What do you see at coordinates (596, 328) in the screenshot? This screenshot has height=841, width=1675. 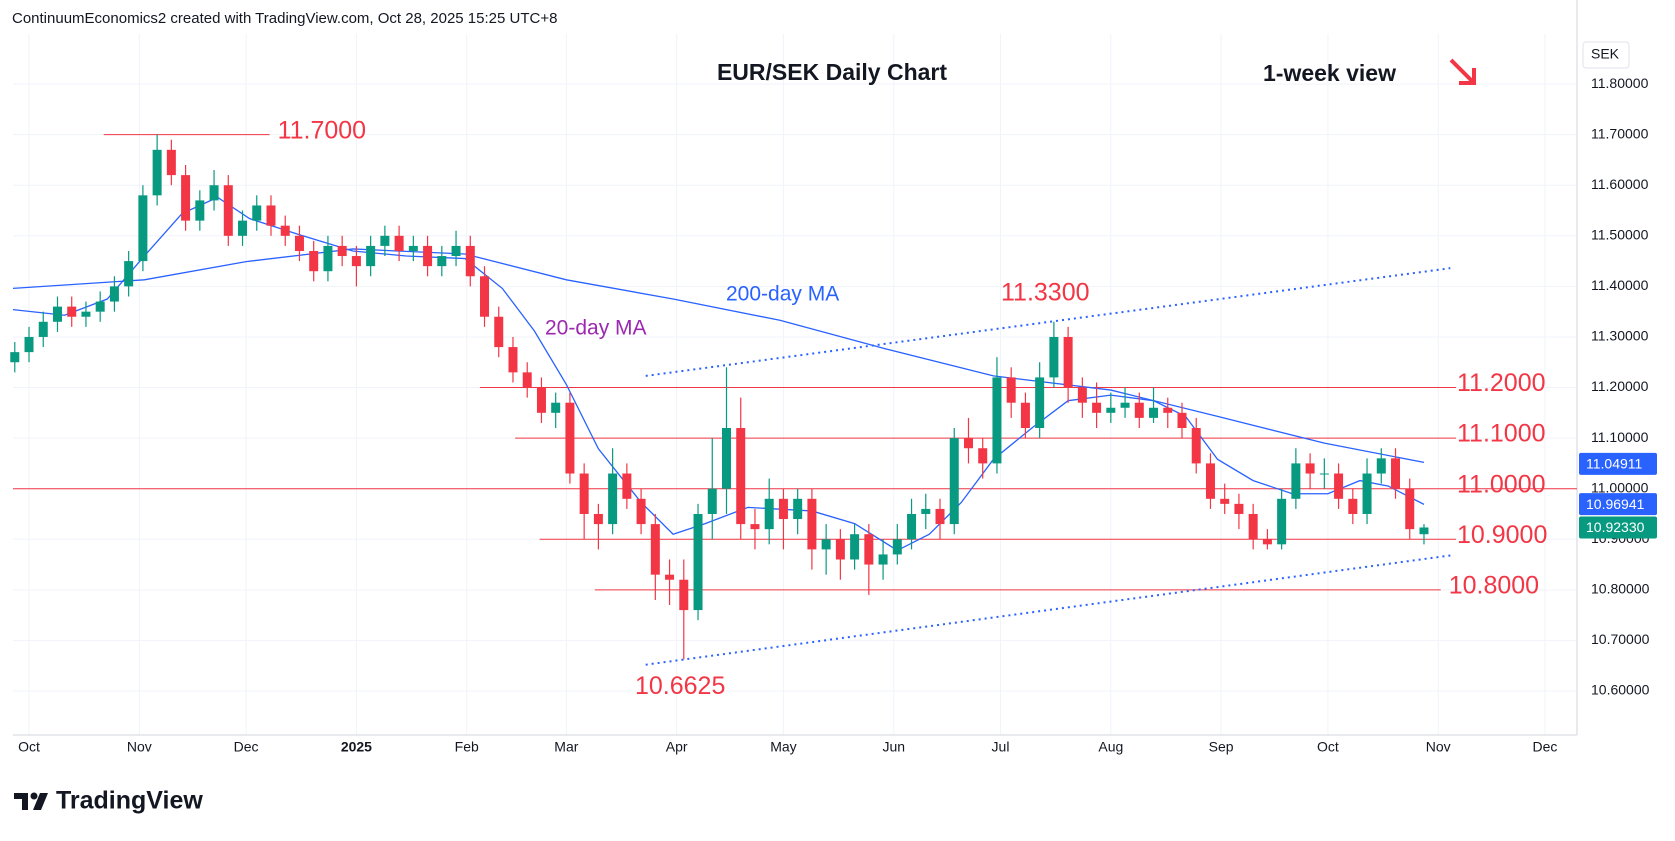 I see `legend-label: 20-day MA` at bounding box center [596, 328].